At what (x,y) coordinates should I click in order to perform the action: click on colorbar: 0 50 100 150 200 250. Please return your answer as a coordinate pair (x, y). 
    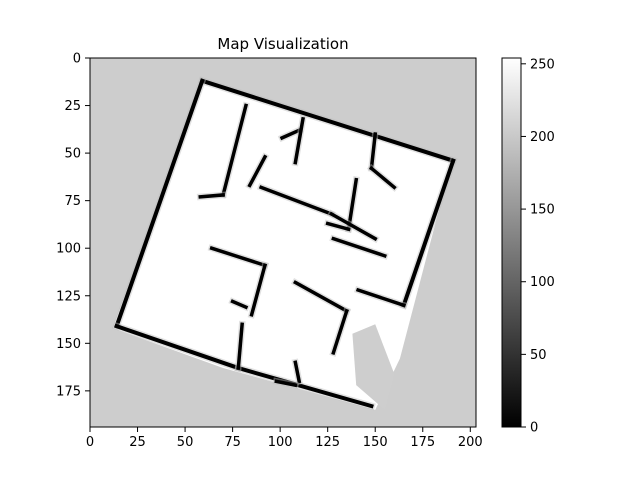
    Looking at the image, I should click on (528, 246).